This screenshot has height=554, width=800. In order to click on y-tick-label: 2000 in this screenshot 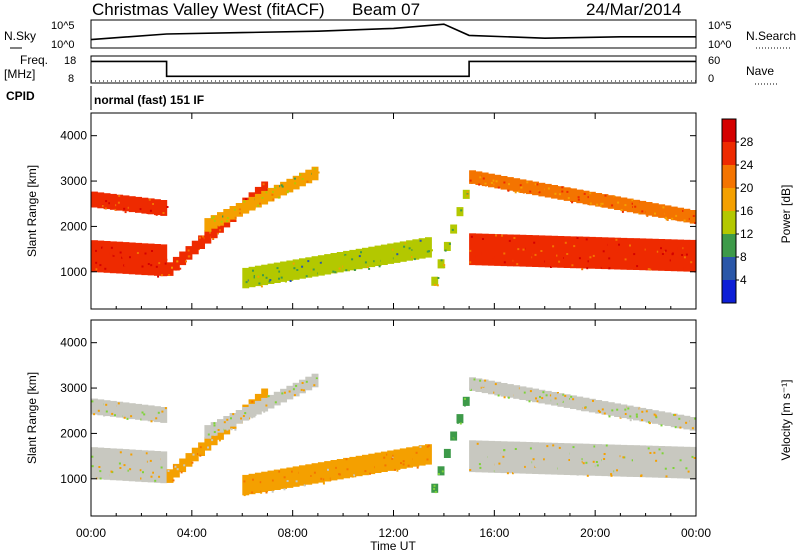, I will do `click(73, 226)`.